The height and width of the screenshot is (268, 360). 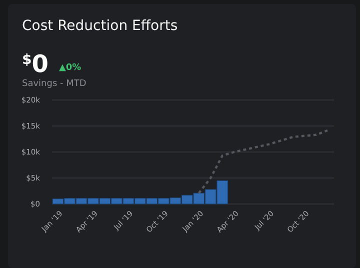 I want to click on chart-title: Cost Reduction Efforts, so click(x=100, y=26).